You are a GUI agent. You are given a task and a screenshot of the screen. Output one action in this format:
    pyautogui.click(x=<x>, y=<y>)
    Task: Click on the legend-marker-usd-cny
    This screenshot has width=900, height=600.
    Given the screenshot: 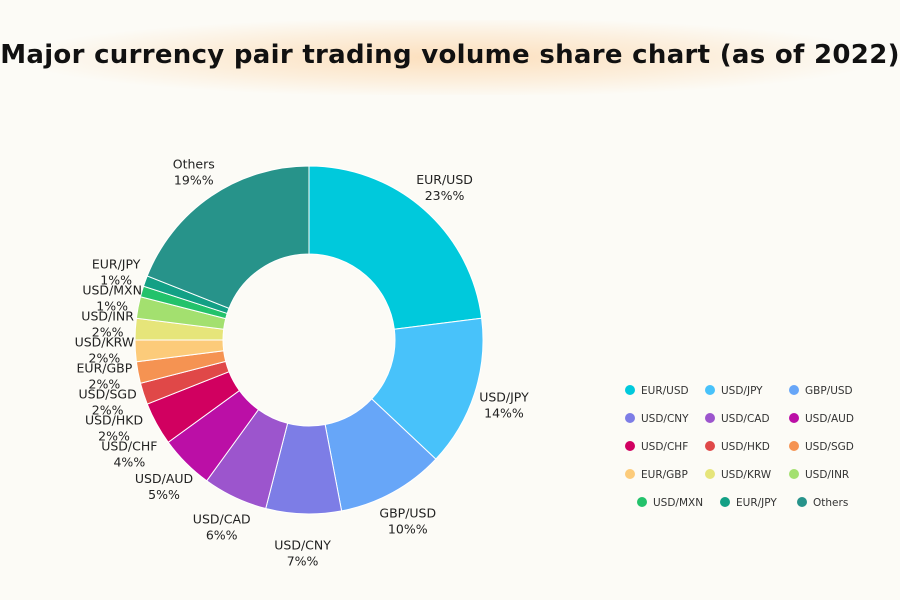 What is the action you would take?
    pyautogui.click(x=630, y=418)
    